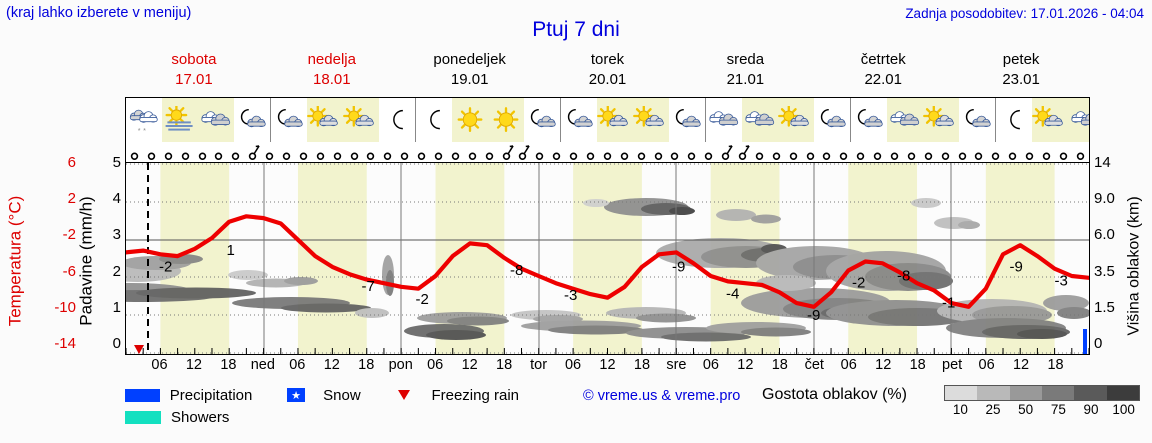 The width and height of the screenshot is (1152, 443). Describe the element at coordinates (1085, 341) in the screenshot. I see `precipitation-bar` at that location.